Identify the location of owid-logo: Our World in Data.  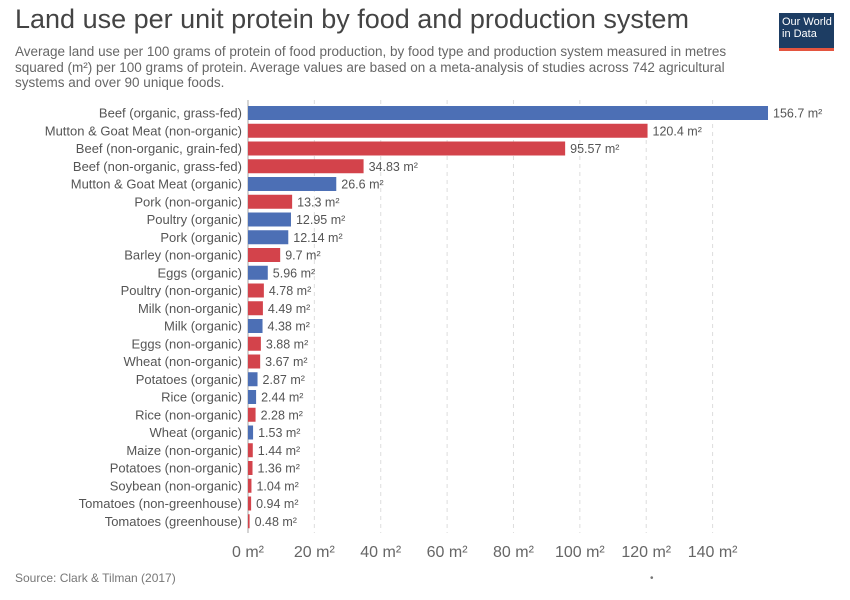
(806, 32).